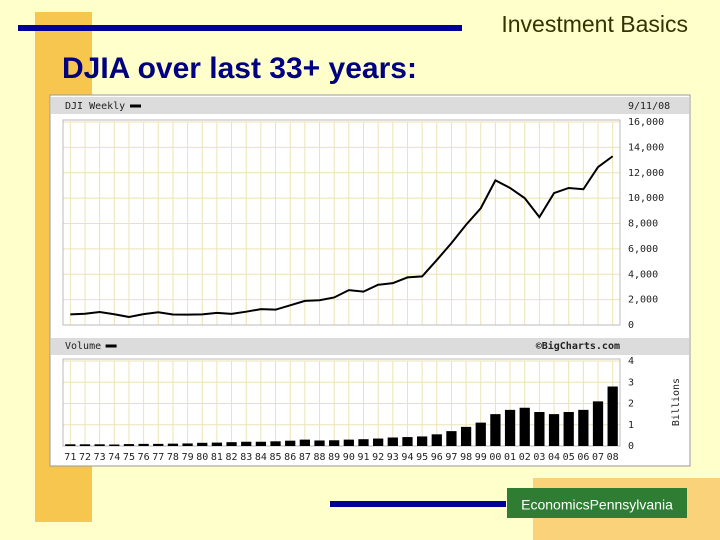 The width and height of the screenshot is (720, 540). Describe the element at coordinates (481, 457) in the screenshot. I see `x-tick-label: 99` at that location.